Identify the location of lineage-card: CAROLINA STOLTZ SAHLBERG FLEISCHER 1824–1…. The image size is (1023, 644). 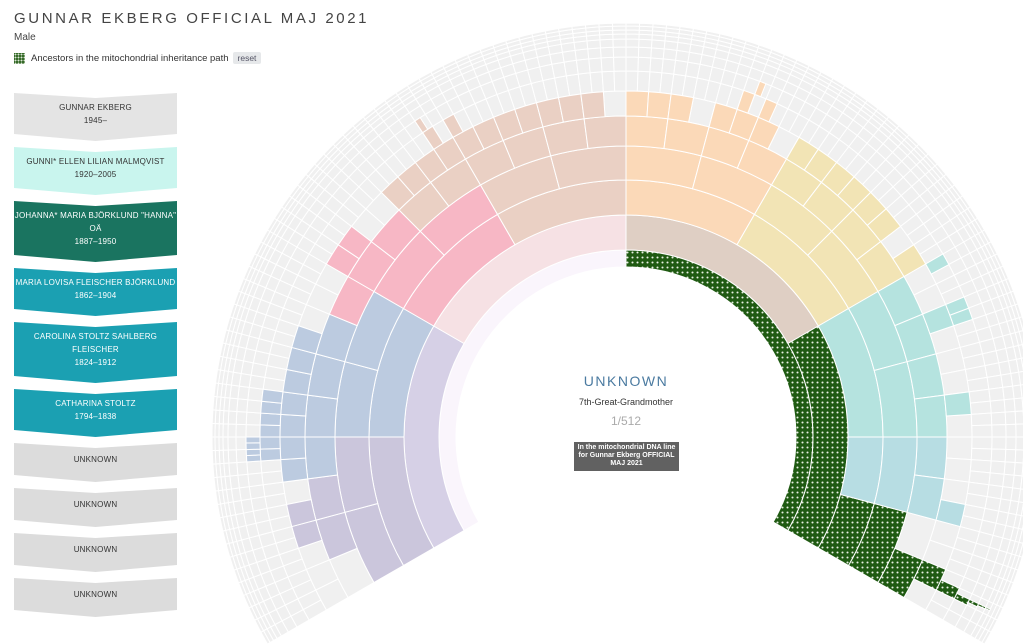
(95, 352).